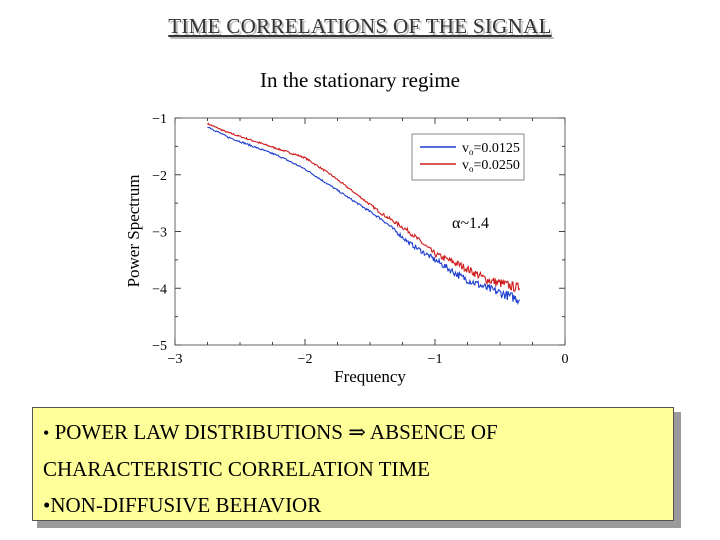 This screenshot has width=720, height=540. Describe the element at coordinates (199, 432) in the screenshot. I see `bullet-text-1: POWER LAW DISTRIBUTIONS` at that location.